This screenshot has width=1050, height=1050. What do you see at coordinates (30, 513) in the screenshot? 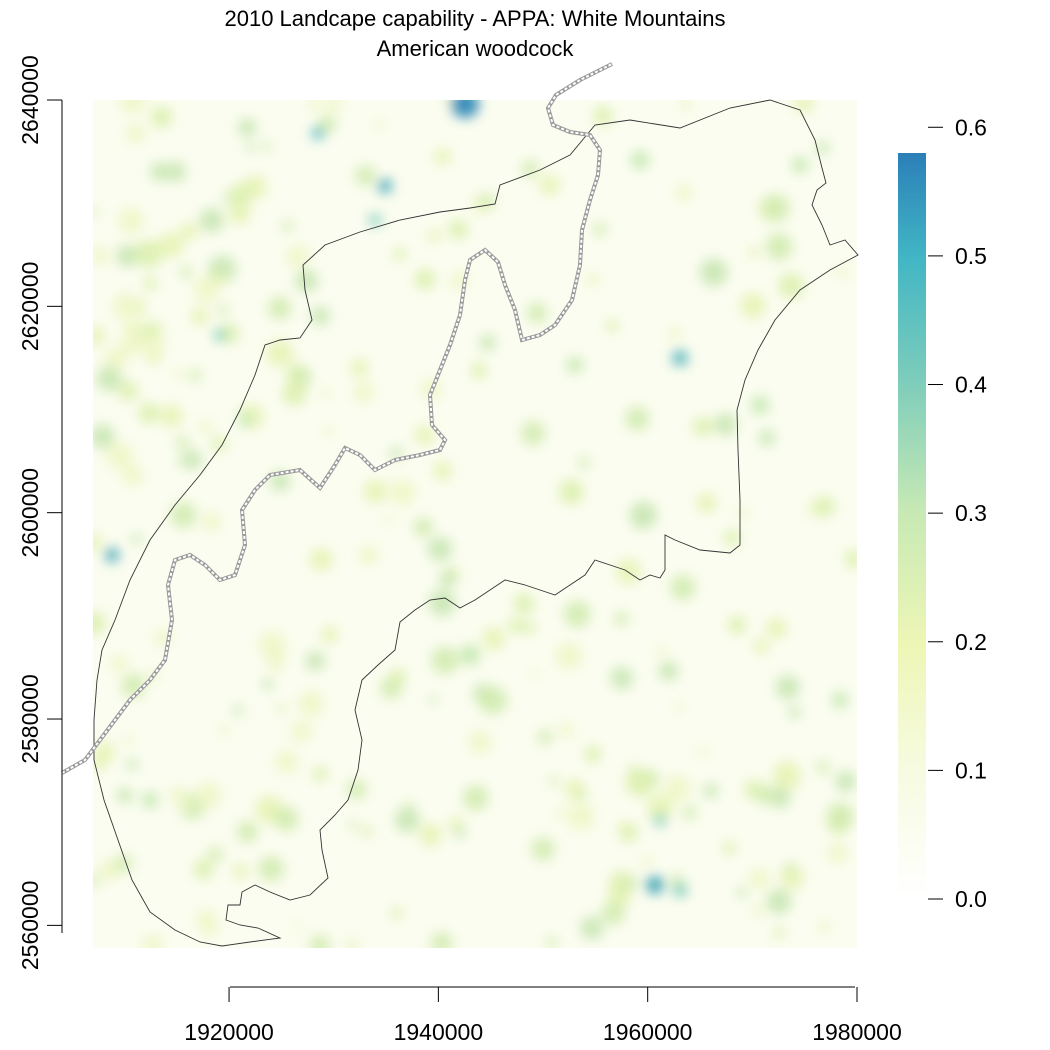
I see `y-tick-label: 2600000` at bounding box center [30, 513].